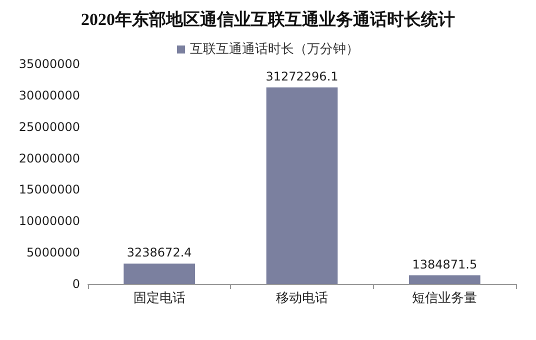 This screenshot has width=536, height=340. I want to click on data-label: 3238672.4, so click(159, 253).